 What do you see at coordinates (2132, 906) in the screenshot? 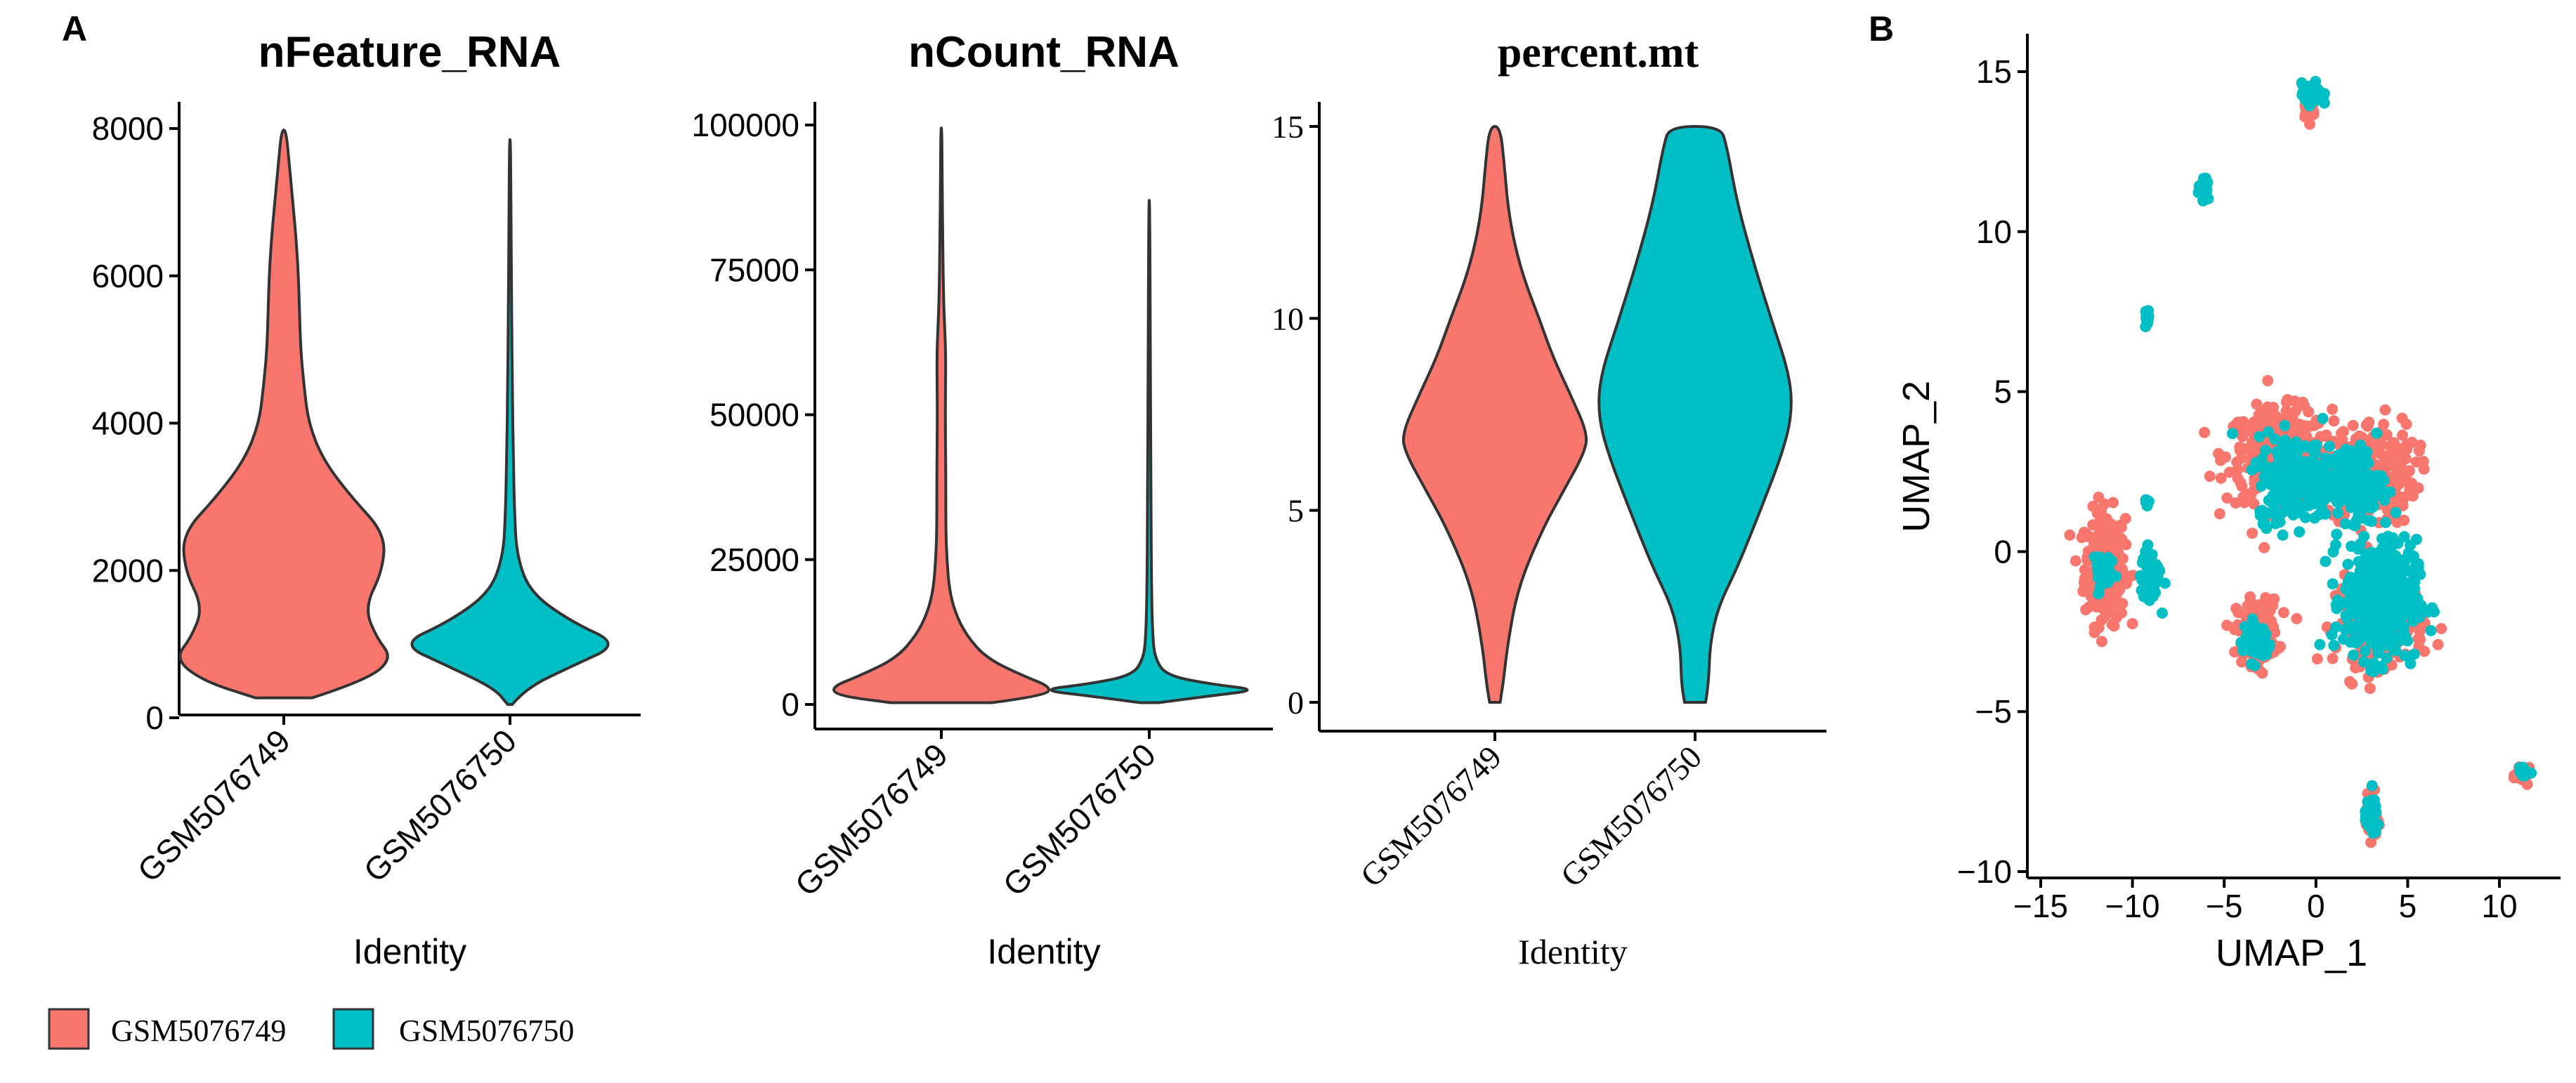
I see `x-tick-label: −10` at bounding box center [2132, 906].